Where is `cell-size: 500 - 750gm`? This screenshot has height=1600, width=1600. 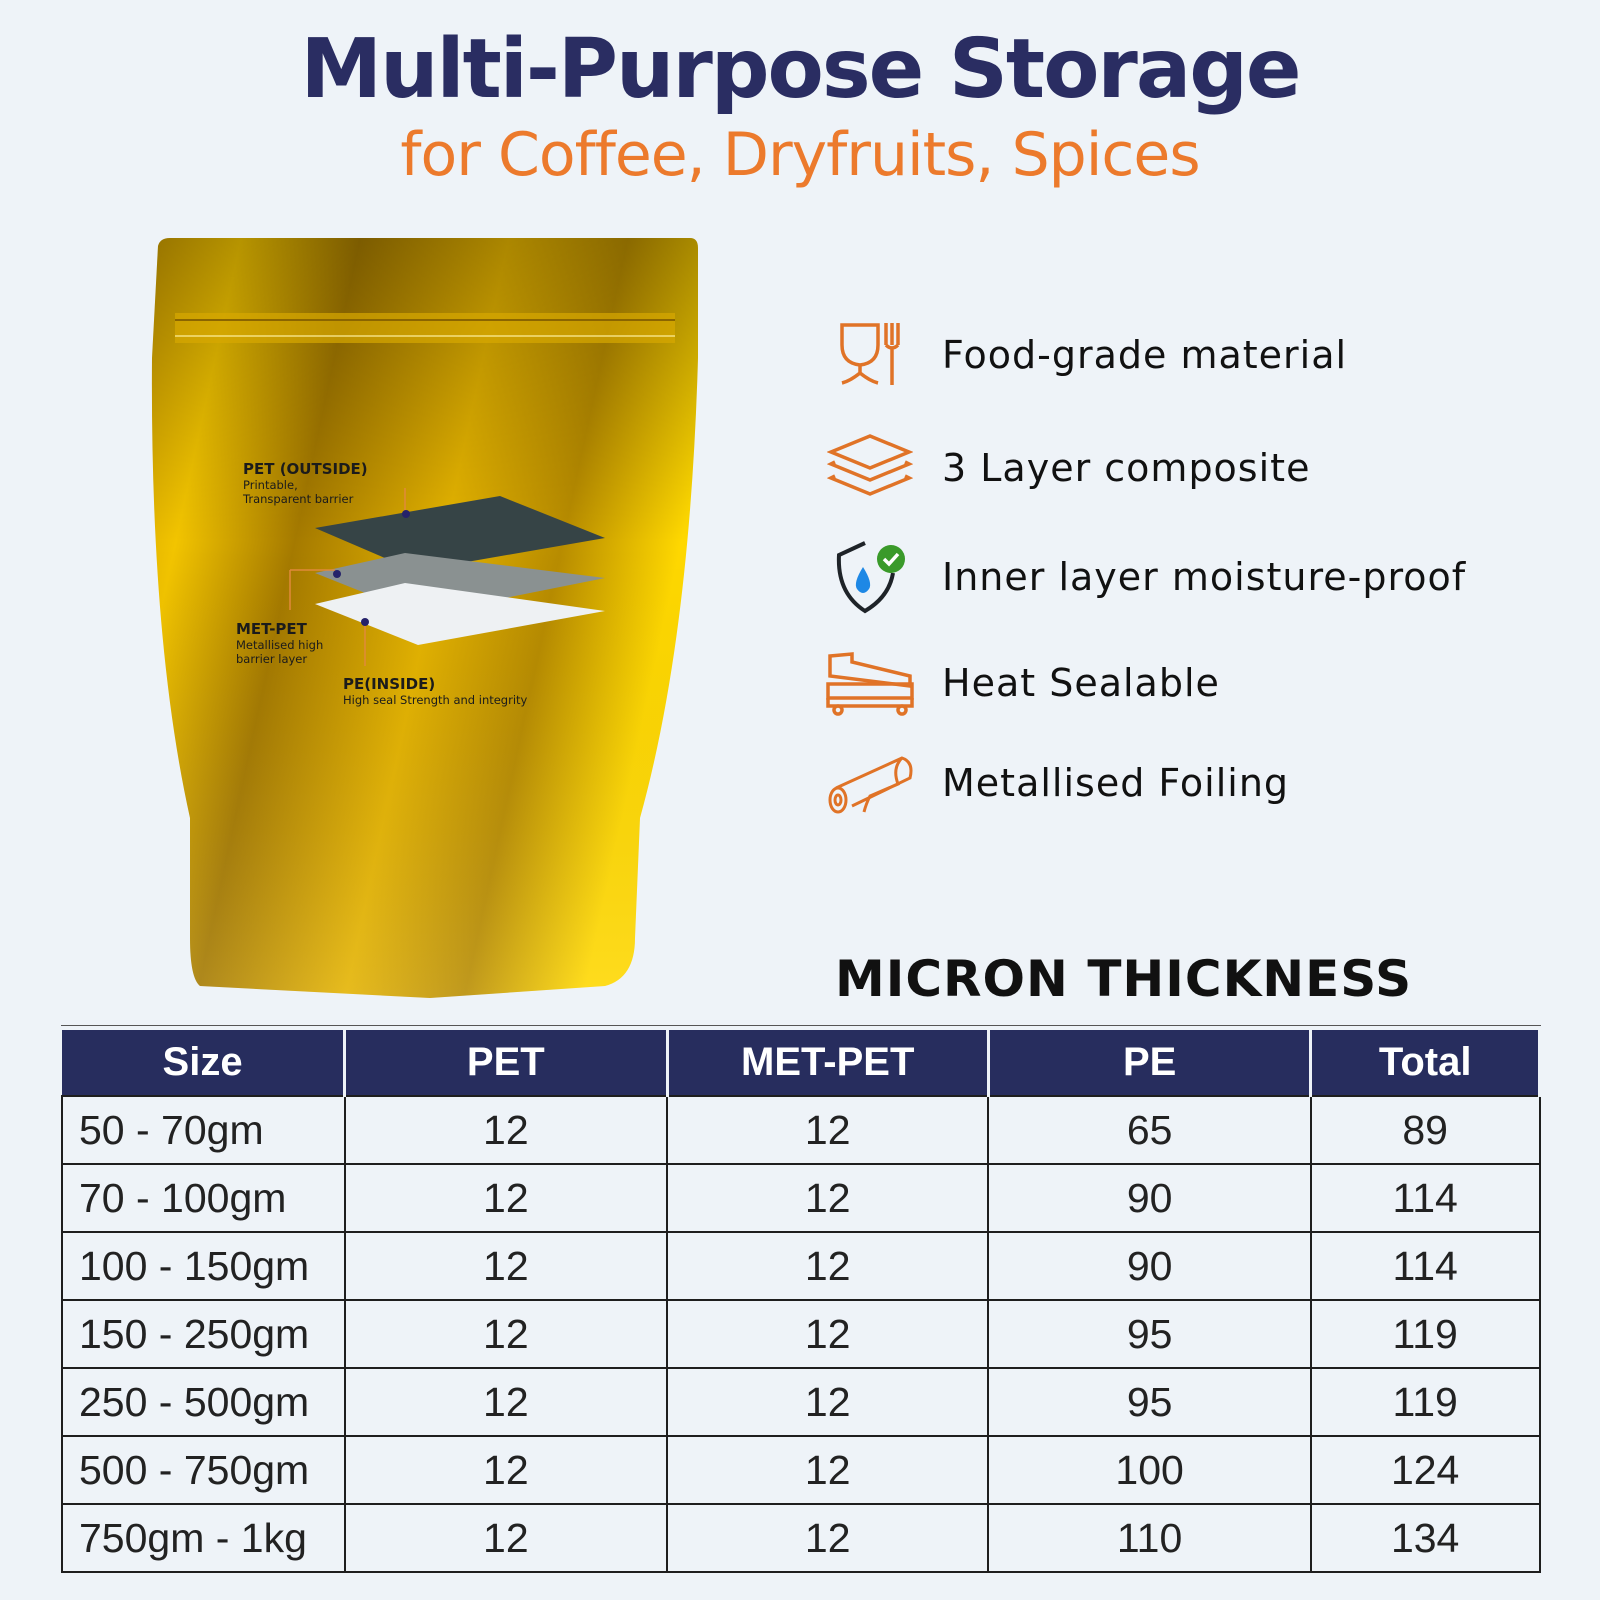
cell-size: 500 - 750gm is located at coordinates (203, 1470).